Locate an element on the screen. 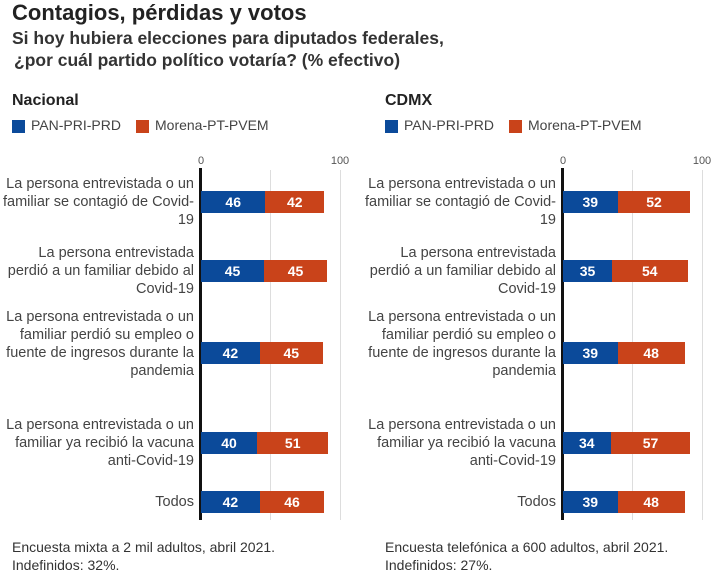 Image resolution: width=720 pixels, height=577 pixels. bar-morena-pt-pvem: 52 is located at coordinates (654, 202).